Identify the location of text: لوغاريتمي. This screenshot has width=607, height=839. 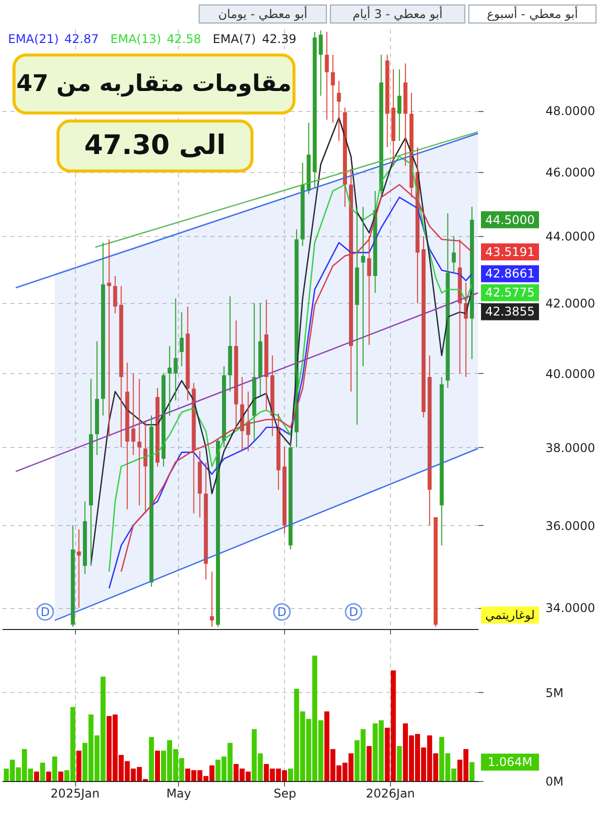
(510, 615).